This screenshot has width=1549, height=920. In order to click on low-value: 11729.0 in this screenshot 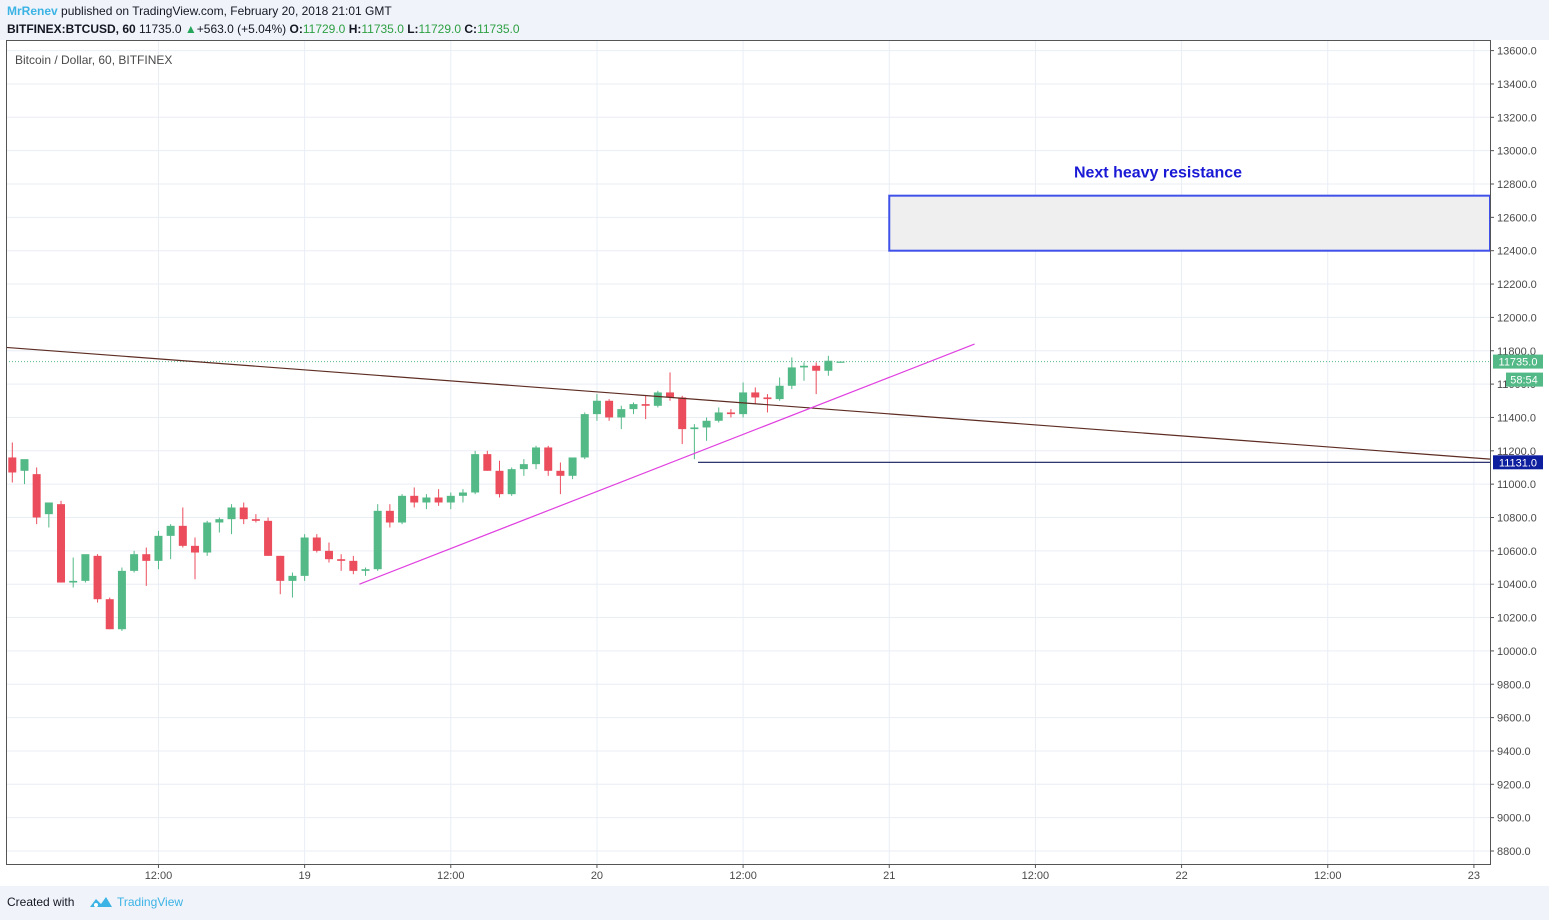, I will do `click(440, 29)`.